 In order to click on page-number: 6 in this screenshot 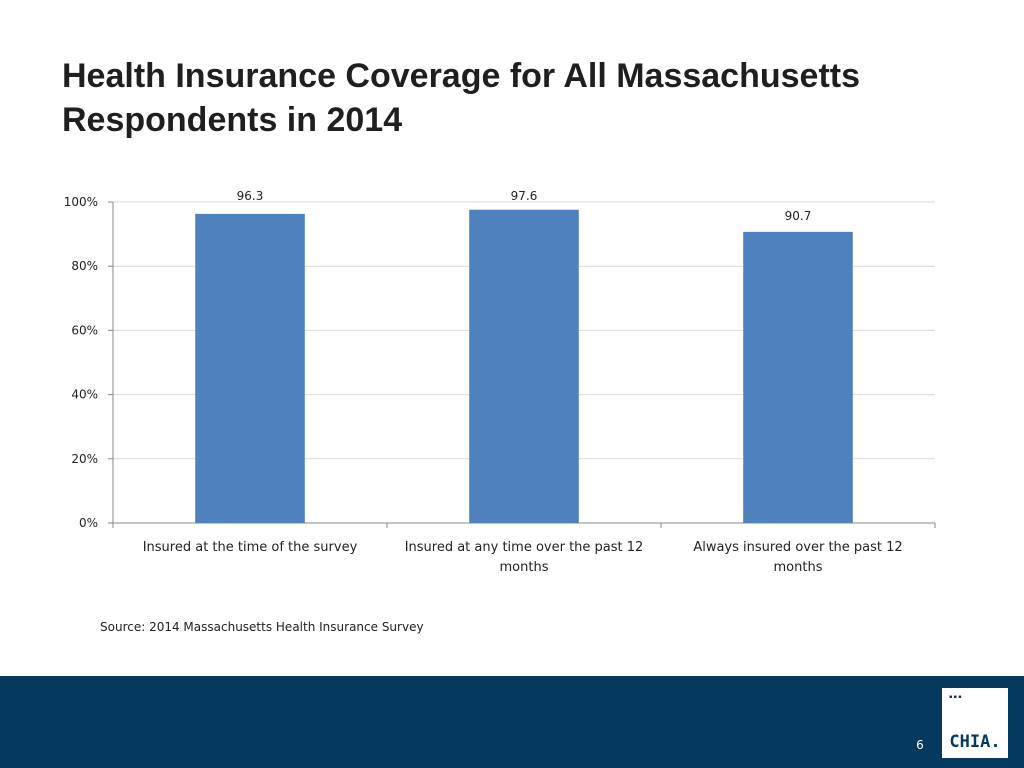, I will do `click(920, 745)`.